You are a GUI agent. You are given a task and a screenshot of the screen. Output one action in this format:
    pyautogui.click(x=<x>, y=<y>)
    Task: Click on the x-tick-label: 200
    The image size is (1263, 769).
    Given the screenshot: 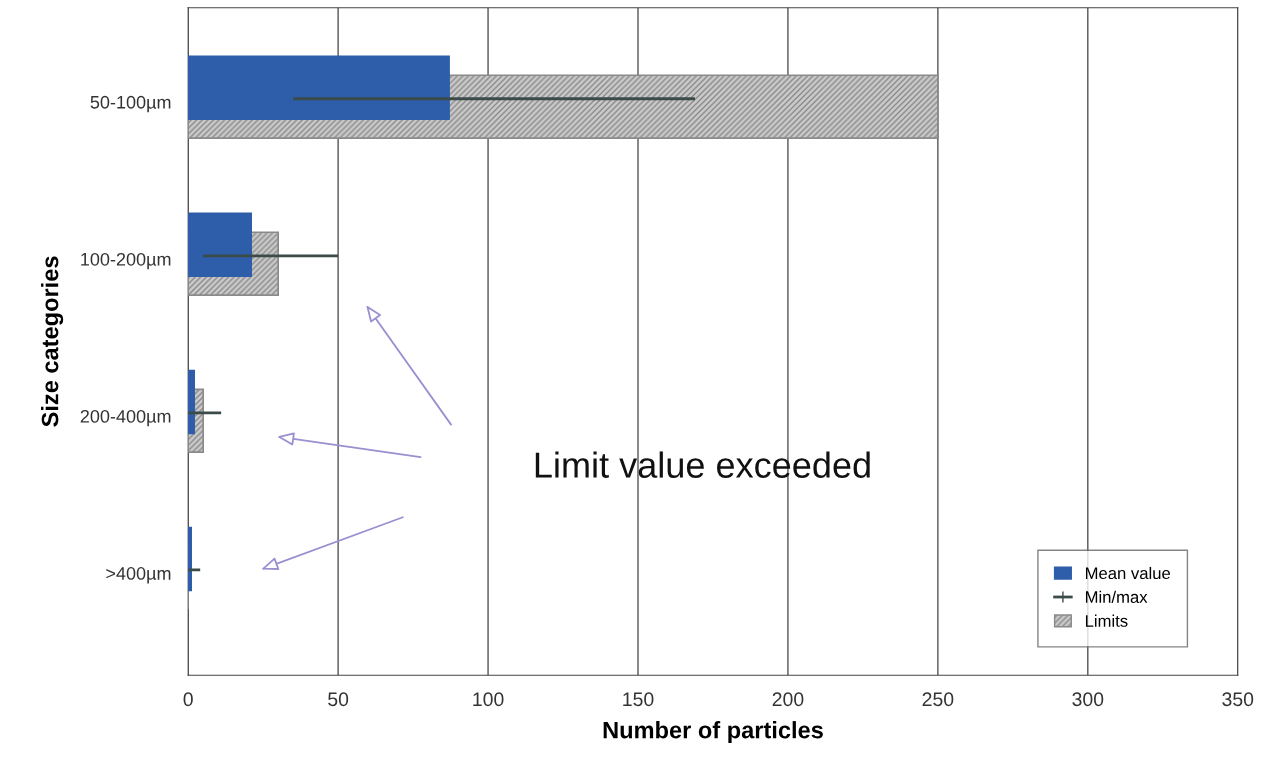 What is the action you would take?
    pyautogui.click(x=788, y=699)
    